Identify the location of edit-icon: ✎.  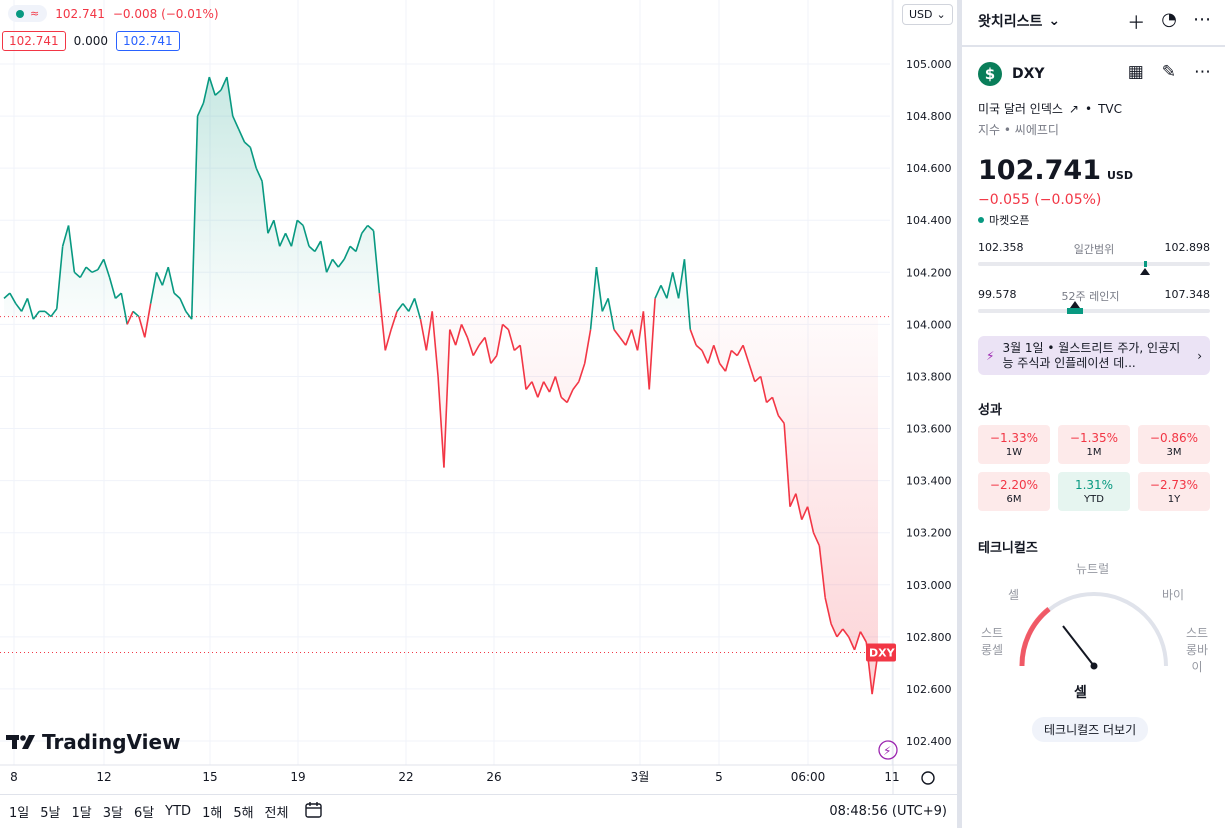
(1168, 72).